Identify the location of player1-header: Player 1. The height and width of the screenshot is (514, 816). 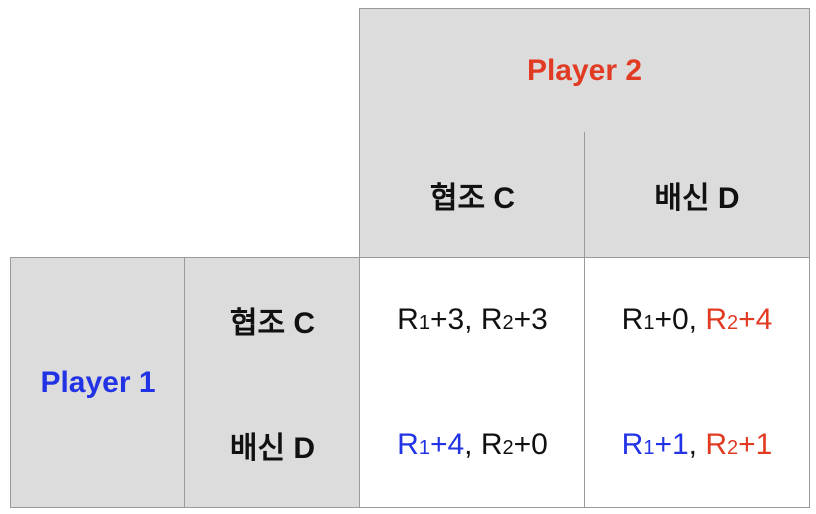
(97, 382).